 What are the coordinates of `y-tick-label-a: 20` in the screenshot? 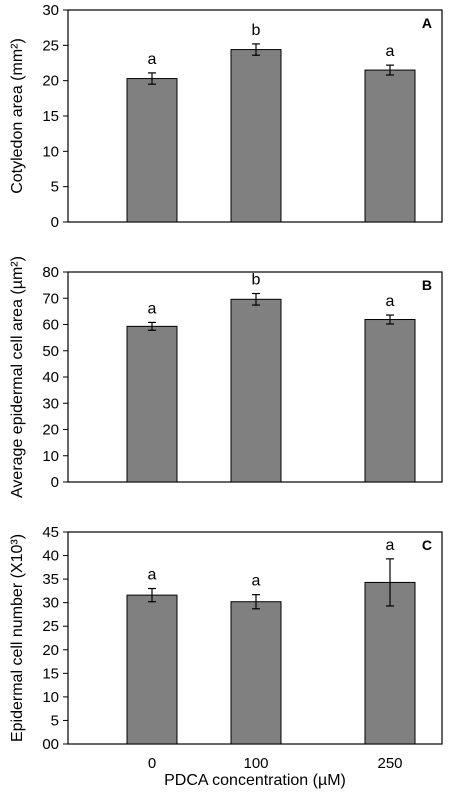 It's located at (50, 81).